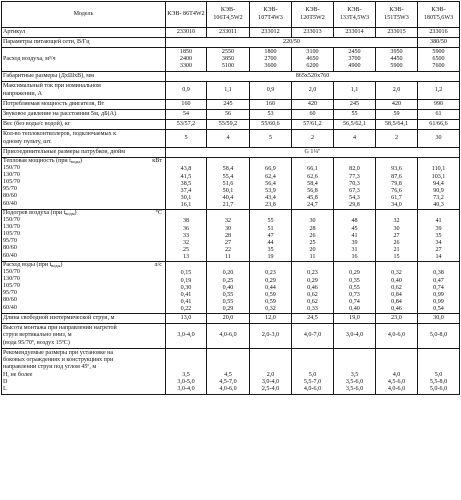 This screenshot has width=461, height=500. Describe the element at coordinates (354, 287) in the screenshot. I see `water-flow-values: 0,29 0,35 0,55 0,73 0,74 0,40` at that location.